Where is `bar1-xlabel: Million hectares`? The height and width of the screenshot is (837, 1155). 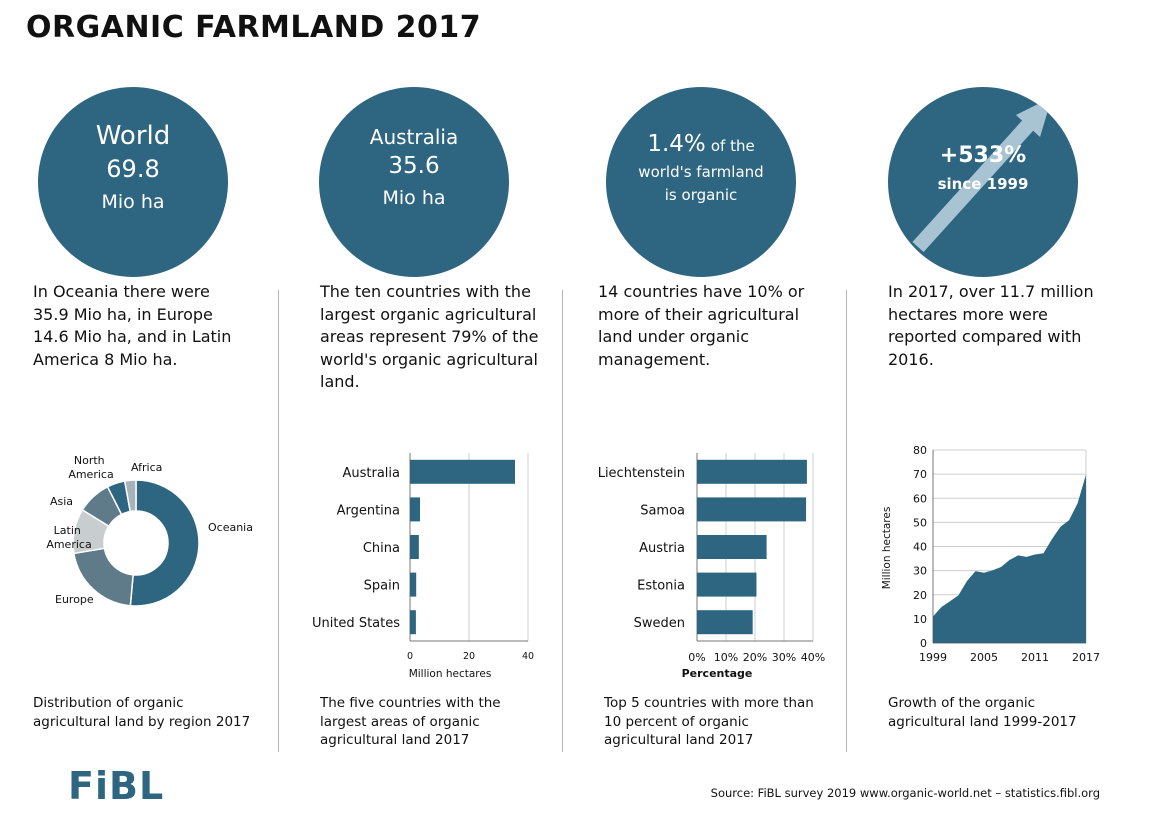
bar1-xlabel: Million hectares is located at coordinates (450, 674).